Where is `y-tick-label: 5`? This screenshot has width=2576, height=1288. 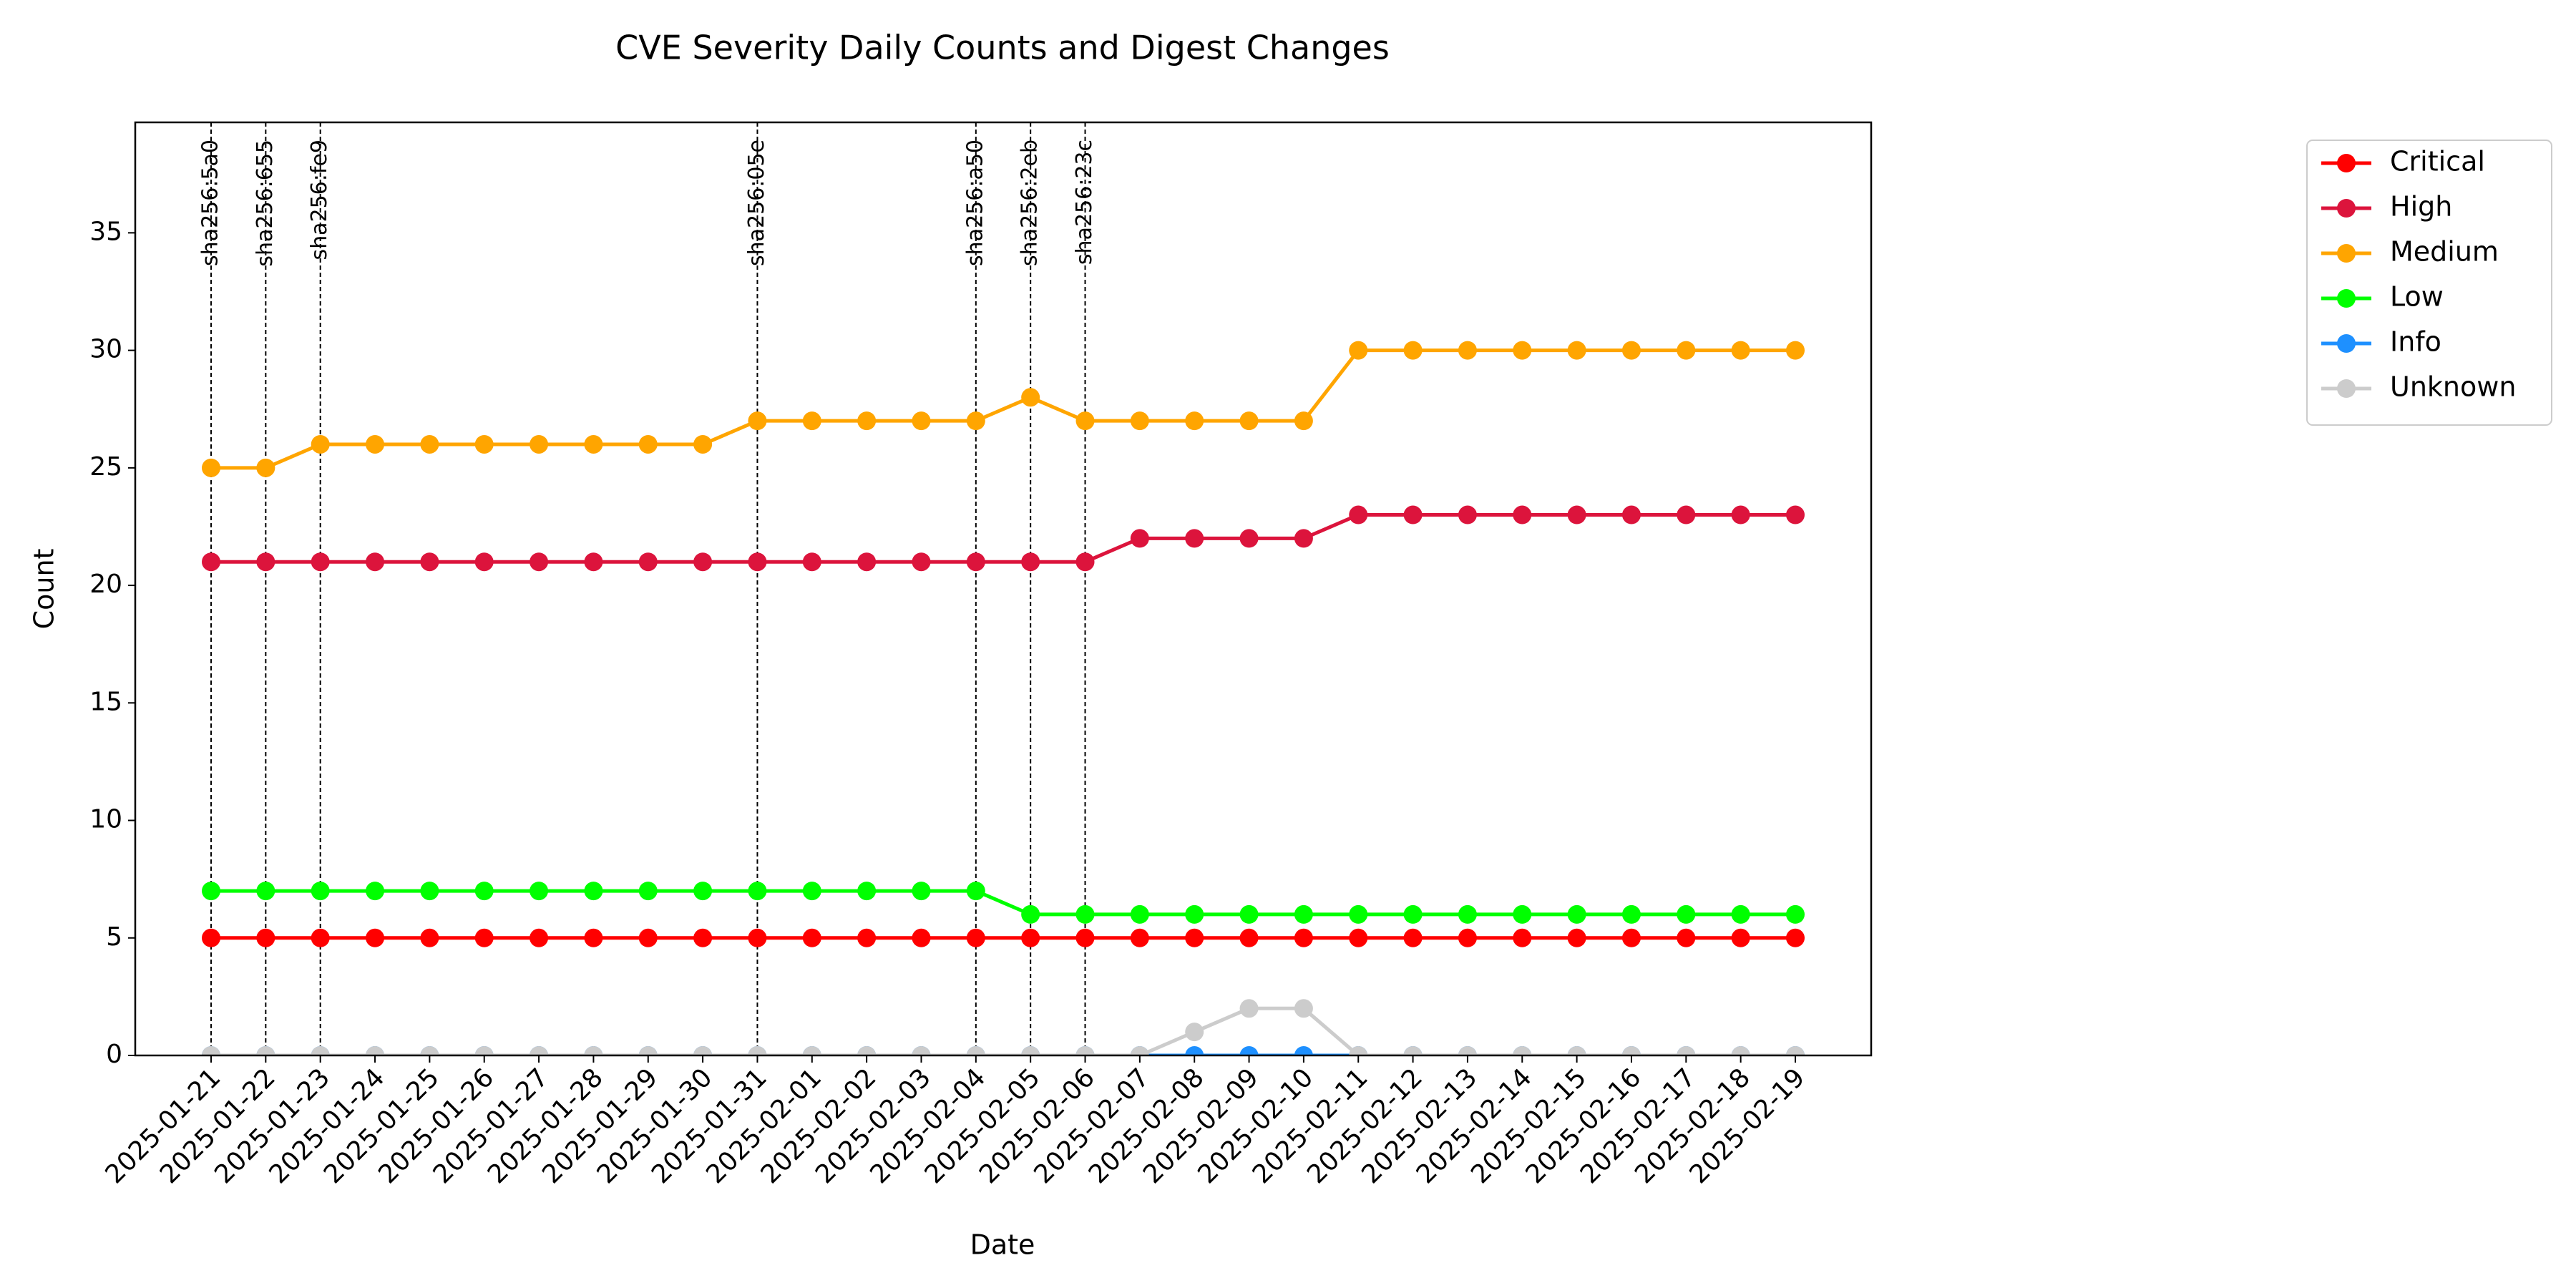 y-tick-label: 5 is located at coordinates (114, 937).